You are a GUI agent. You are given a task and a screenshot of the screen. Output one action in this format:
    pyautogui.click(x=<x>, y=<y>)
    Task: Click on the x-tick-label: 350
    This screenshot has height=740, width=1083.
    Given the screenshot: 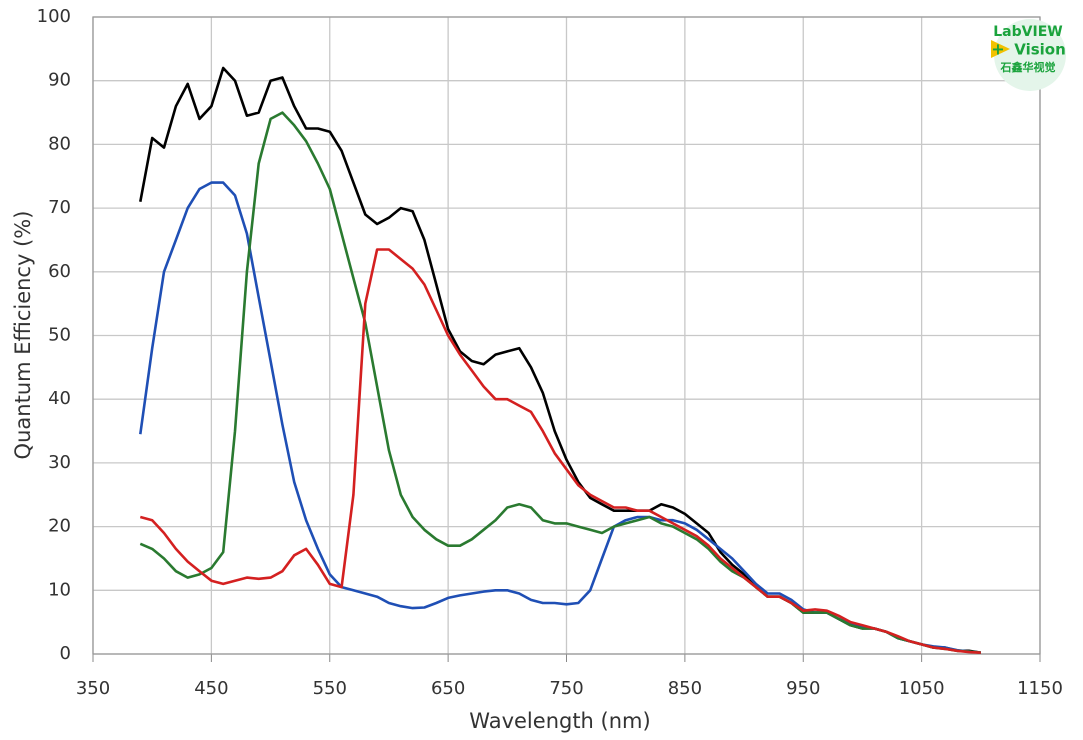 What is the action you would take?
    pyautogui.click(x=93, y=688)
    